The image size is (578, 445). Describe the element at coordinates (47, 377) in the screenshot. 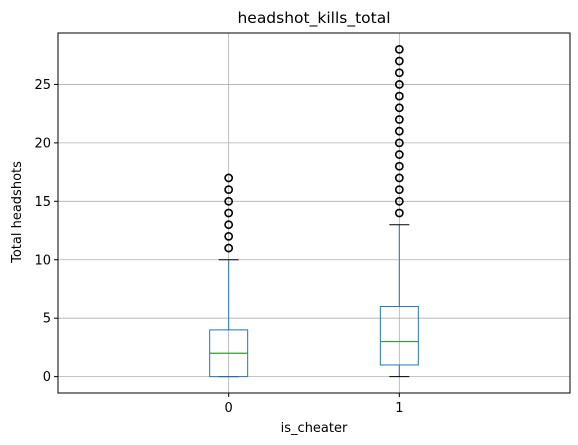

I see `y-tick-label: 0` at that location.